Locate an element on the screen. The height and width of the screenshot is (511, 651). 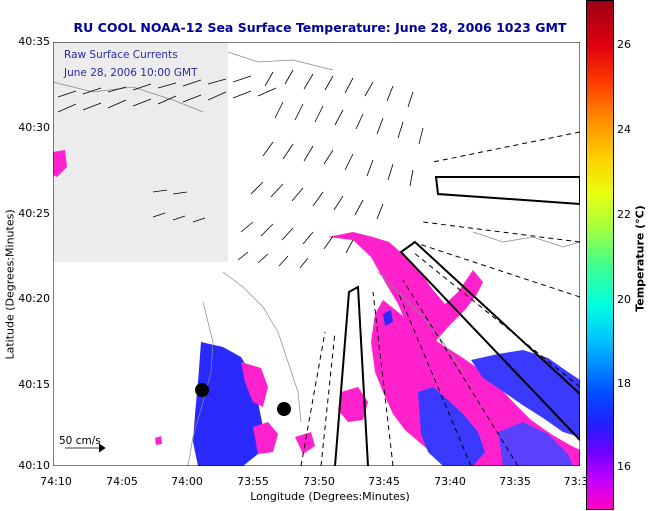
x-tick-label: 74:10 is located at coordinates (56, 481).